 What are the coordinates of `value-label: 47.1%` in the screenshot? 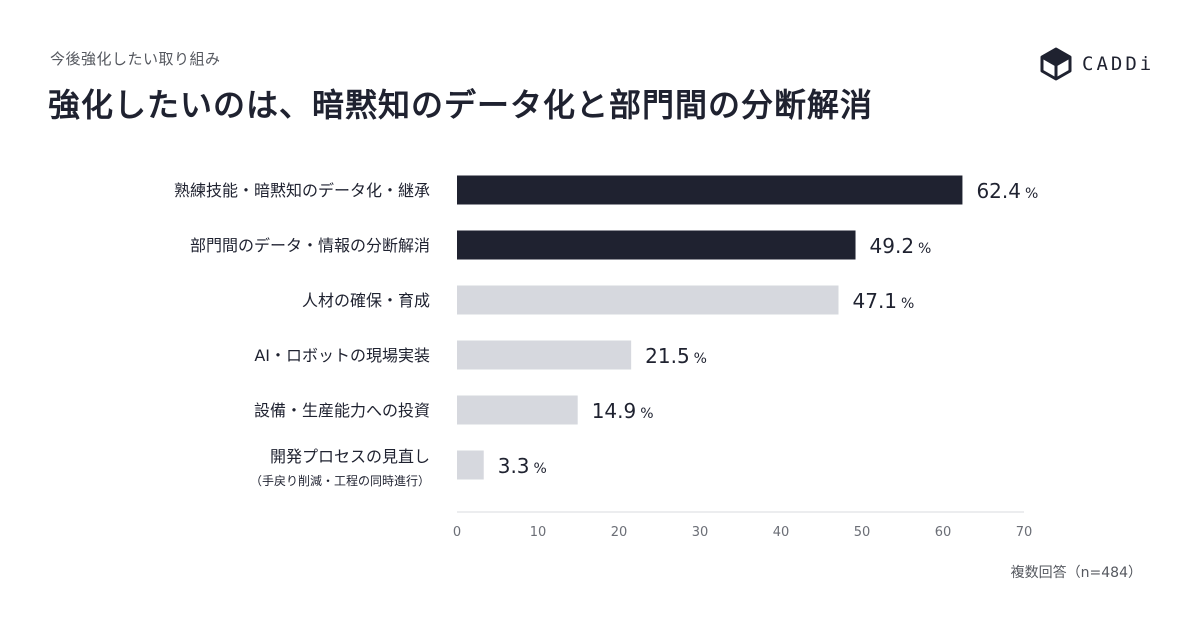 It's located at (884, 301).